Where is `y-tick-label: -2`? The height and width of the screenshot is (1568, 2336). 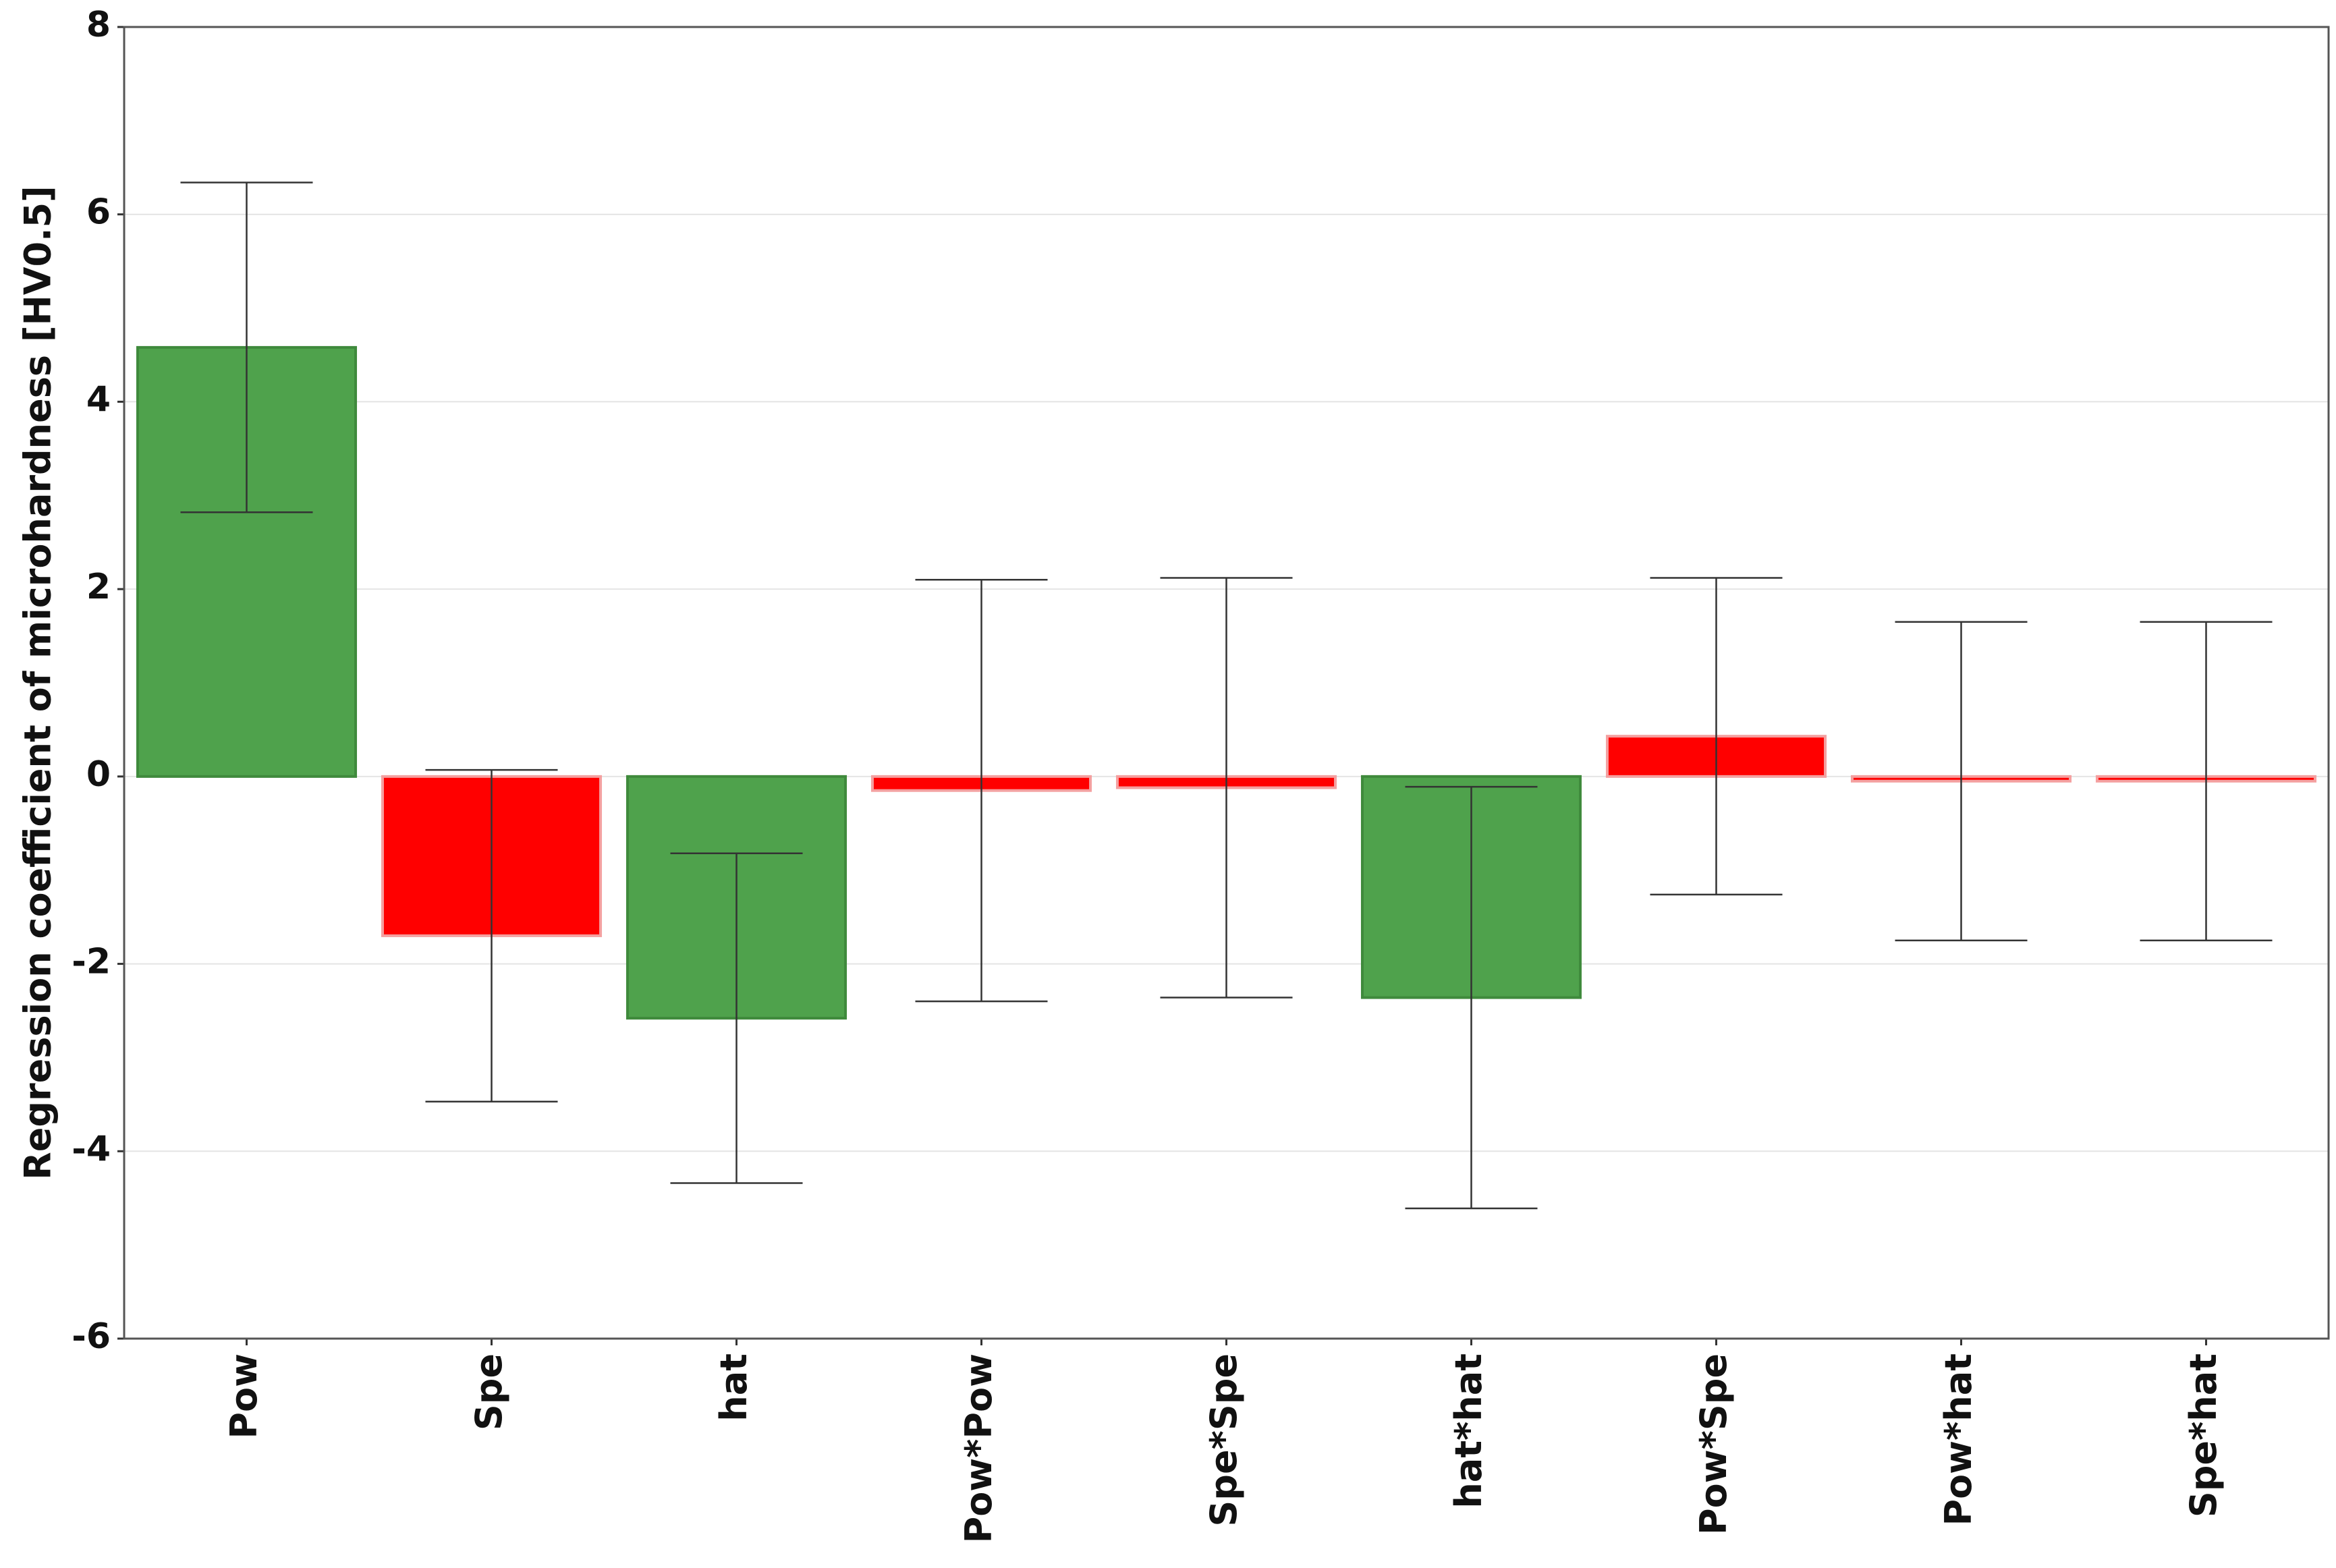 y-tick-label: -2 is located at coordinates (92, 962).